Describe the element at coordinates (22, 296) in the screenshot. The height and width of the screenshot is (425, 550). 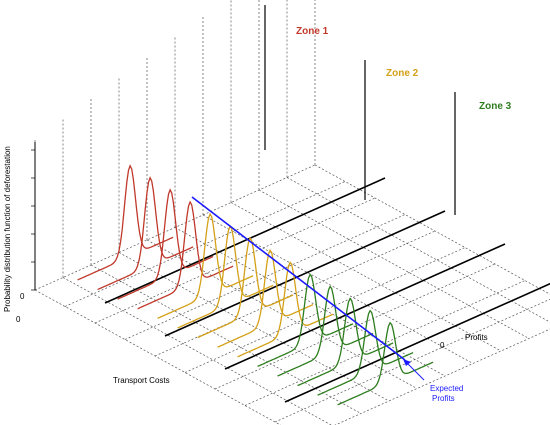
I see `origin-left-label: 0` at that location.